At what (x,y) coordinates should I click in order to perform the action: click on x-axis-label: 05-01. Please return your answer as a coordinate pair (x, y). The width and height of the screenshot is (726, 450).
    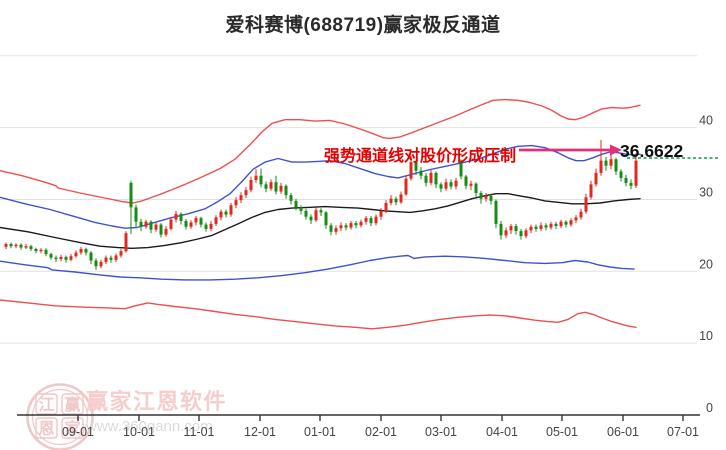
    Looking at the image, I should click on (562, 432).